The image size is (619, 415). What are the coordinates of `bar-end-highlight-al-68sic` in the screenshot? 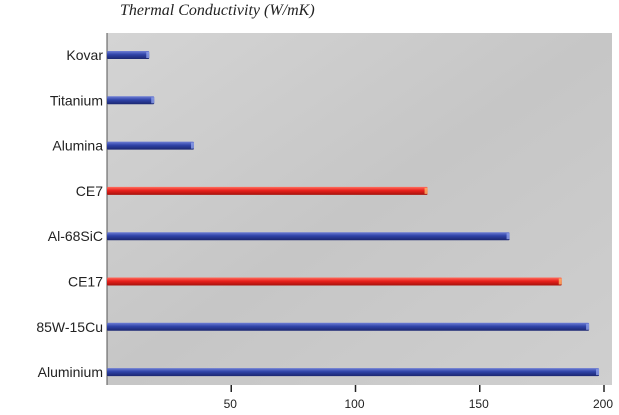 It's located at (508, 236).